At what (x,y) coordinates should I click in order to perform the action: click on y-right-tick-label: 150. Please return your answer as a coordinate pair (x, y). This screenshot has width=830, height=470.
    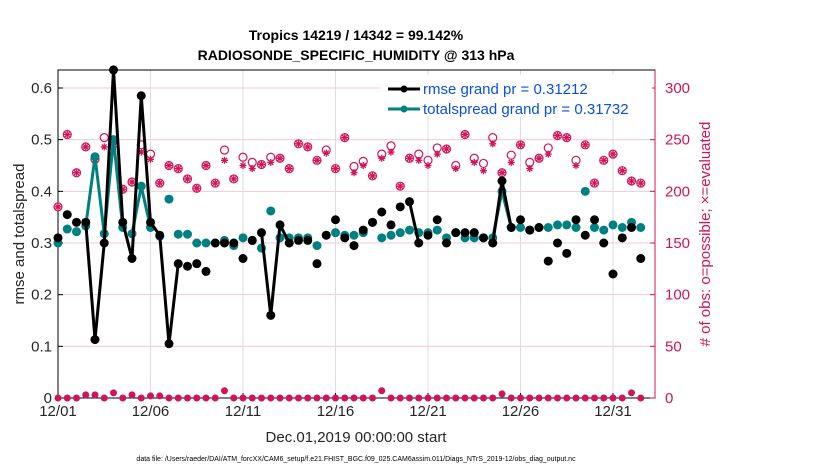
    Looking at the image, I should click on (677, 243).